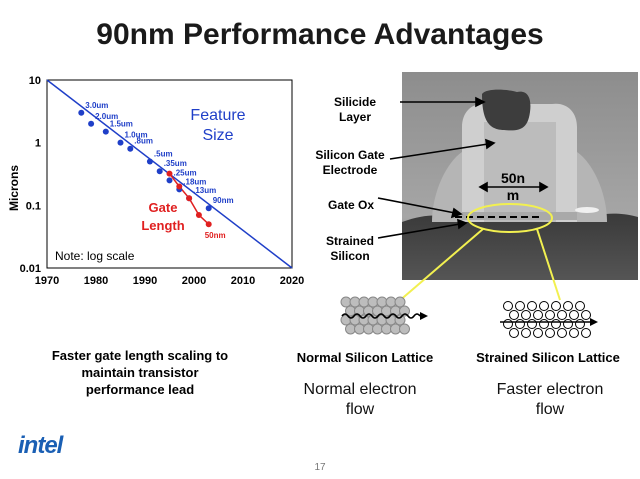 Image resolution: width=640 pixels, height=479 pixels. What do you see at coordinates (143, 141) in the screenshot?
I see `feature-size-point-label: .8um` at bounding box center [143, 141].